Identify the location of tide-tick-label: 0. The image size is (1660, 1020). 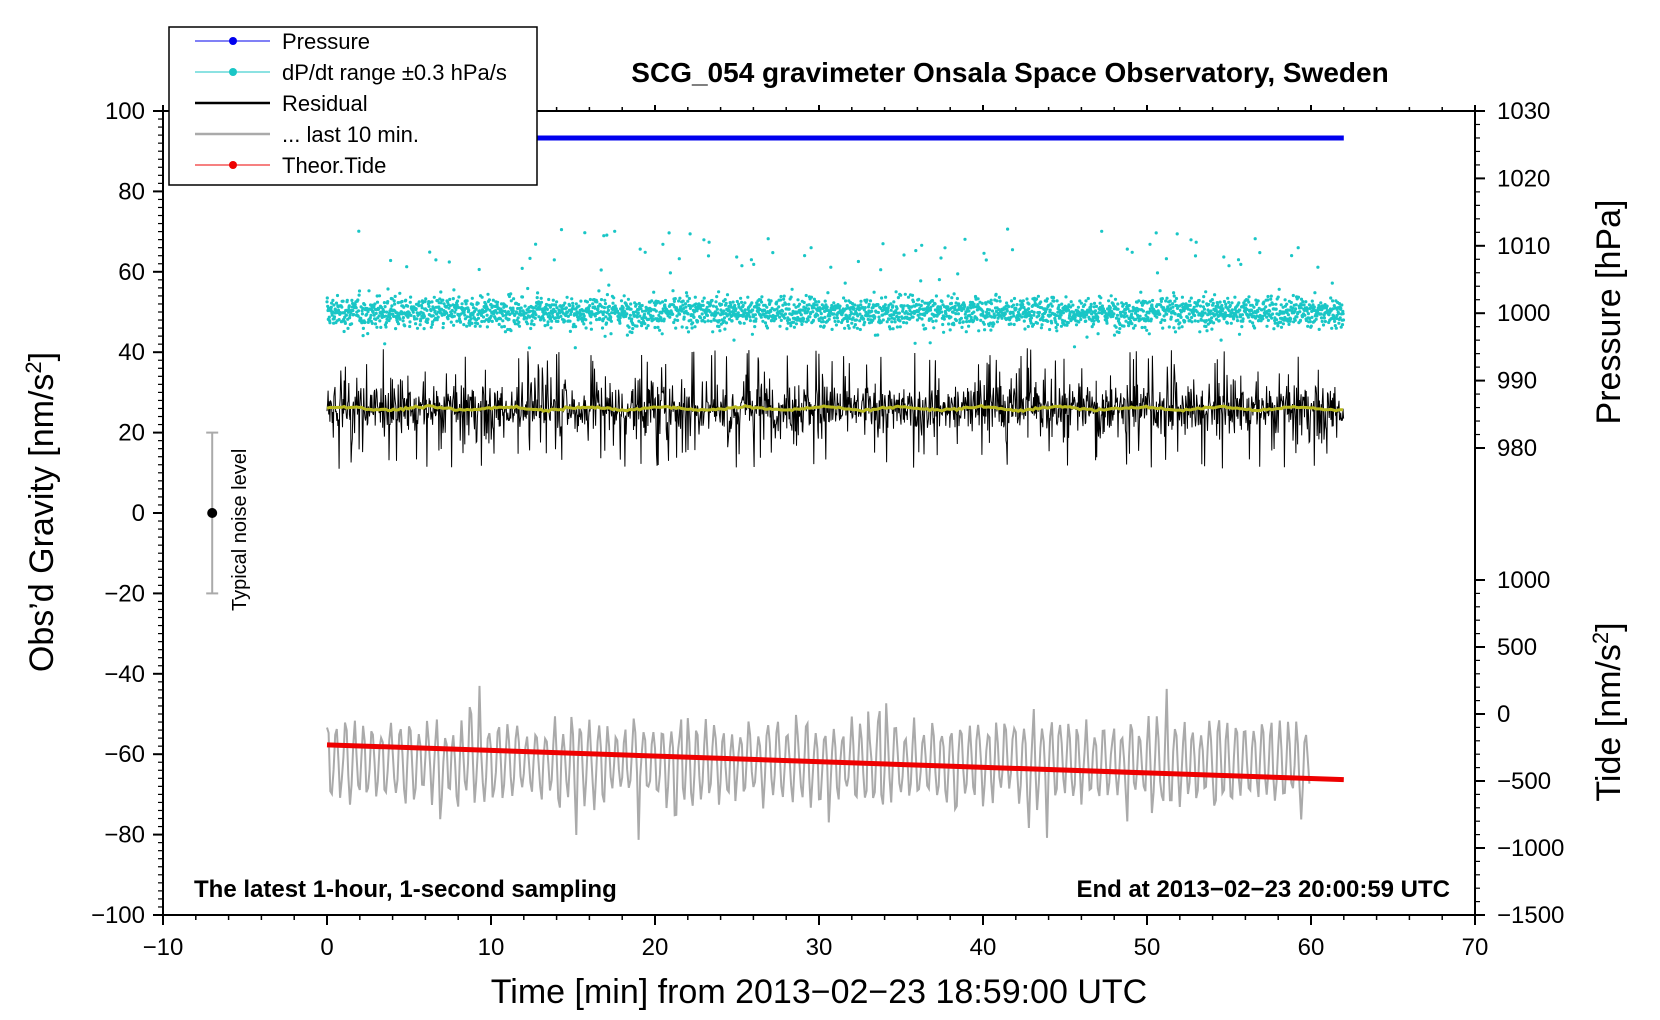
(1503, 714).